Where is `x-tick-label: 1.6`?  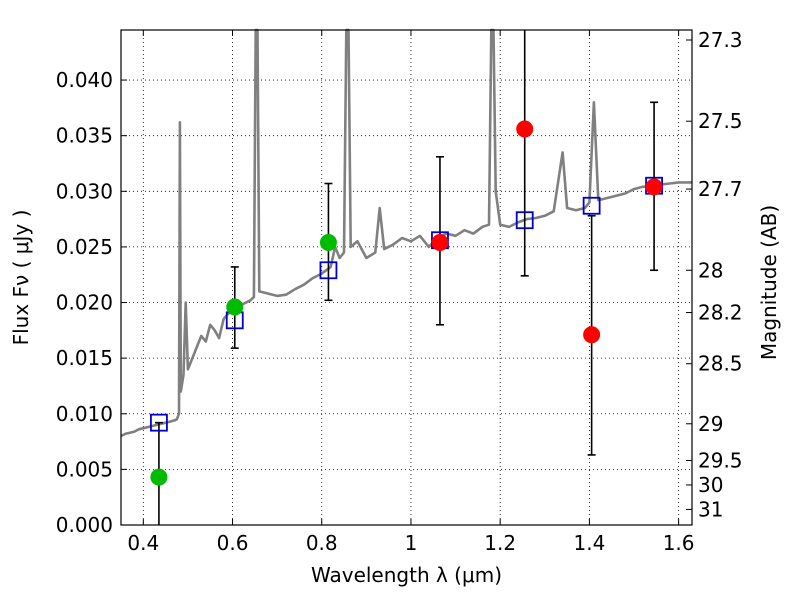 x-tick-label: 1.6 is located at coordinates (679, 543).